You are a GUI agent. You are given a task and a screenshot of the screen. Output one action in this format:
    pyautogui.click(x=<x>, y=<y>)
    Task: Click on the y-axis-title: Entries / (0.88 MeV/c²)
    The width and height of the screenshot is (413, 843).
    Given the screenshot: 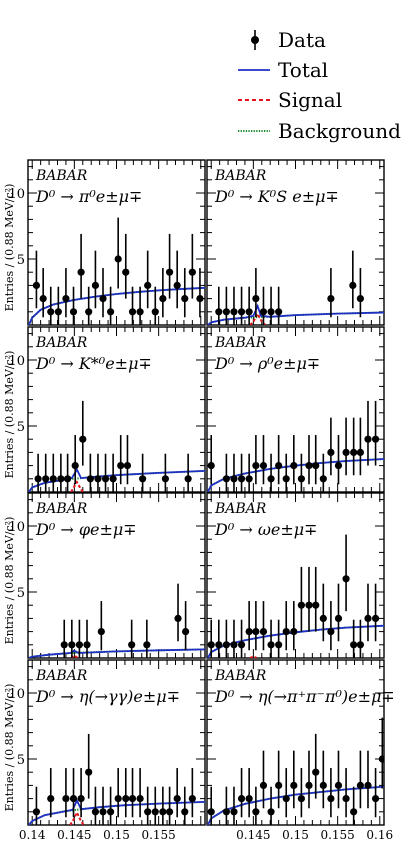 What is the action you would take?
    pyautogui.click(x=9, y=415)
    